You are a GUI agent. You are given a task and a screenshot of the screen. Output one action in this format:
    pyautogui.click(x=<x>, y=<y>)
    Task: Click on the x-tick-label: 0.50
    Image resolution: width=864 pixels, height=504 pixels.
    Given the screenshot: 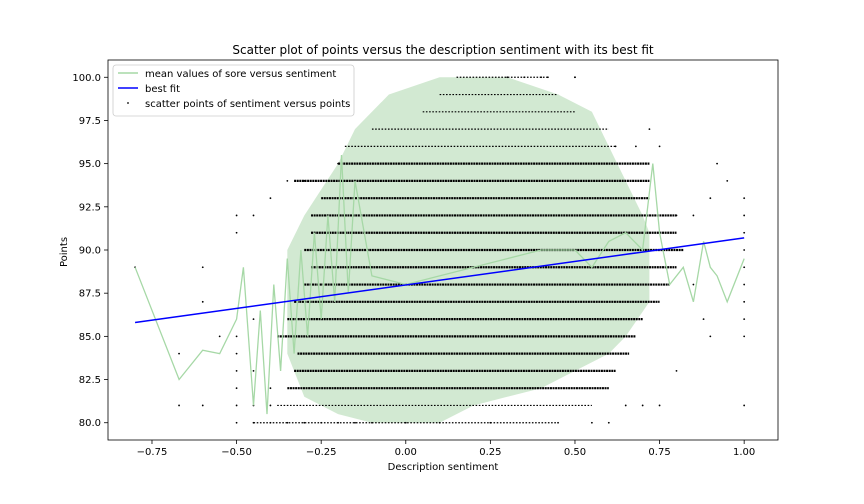 What is the action you would take?
    pyautogui.click(x=575, y=452)
    